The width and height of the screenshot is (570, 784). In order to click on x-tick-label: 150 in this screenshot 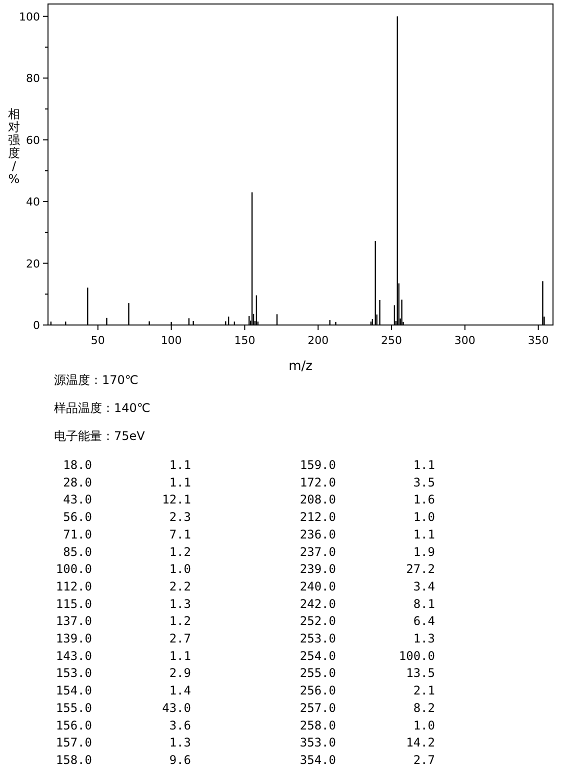, I will do `click(245, 340)`.